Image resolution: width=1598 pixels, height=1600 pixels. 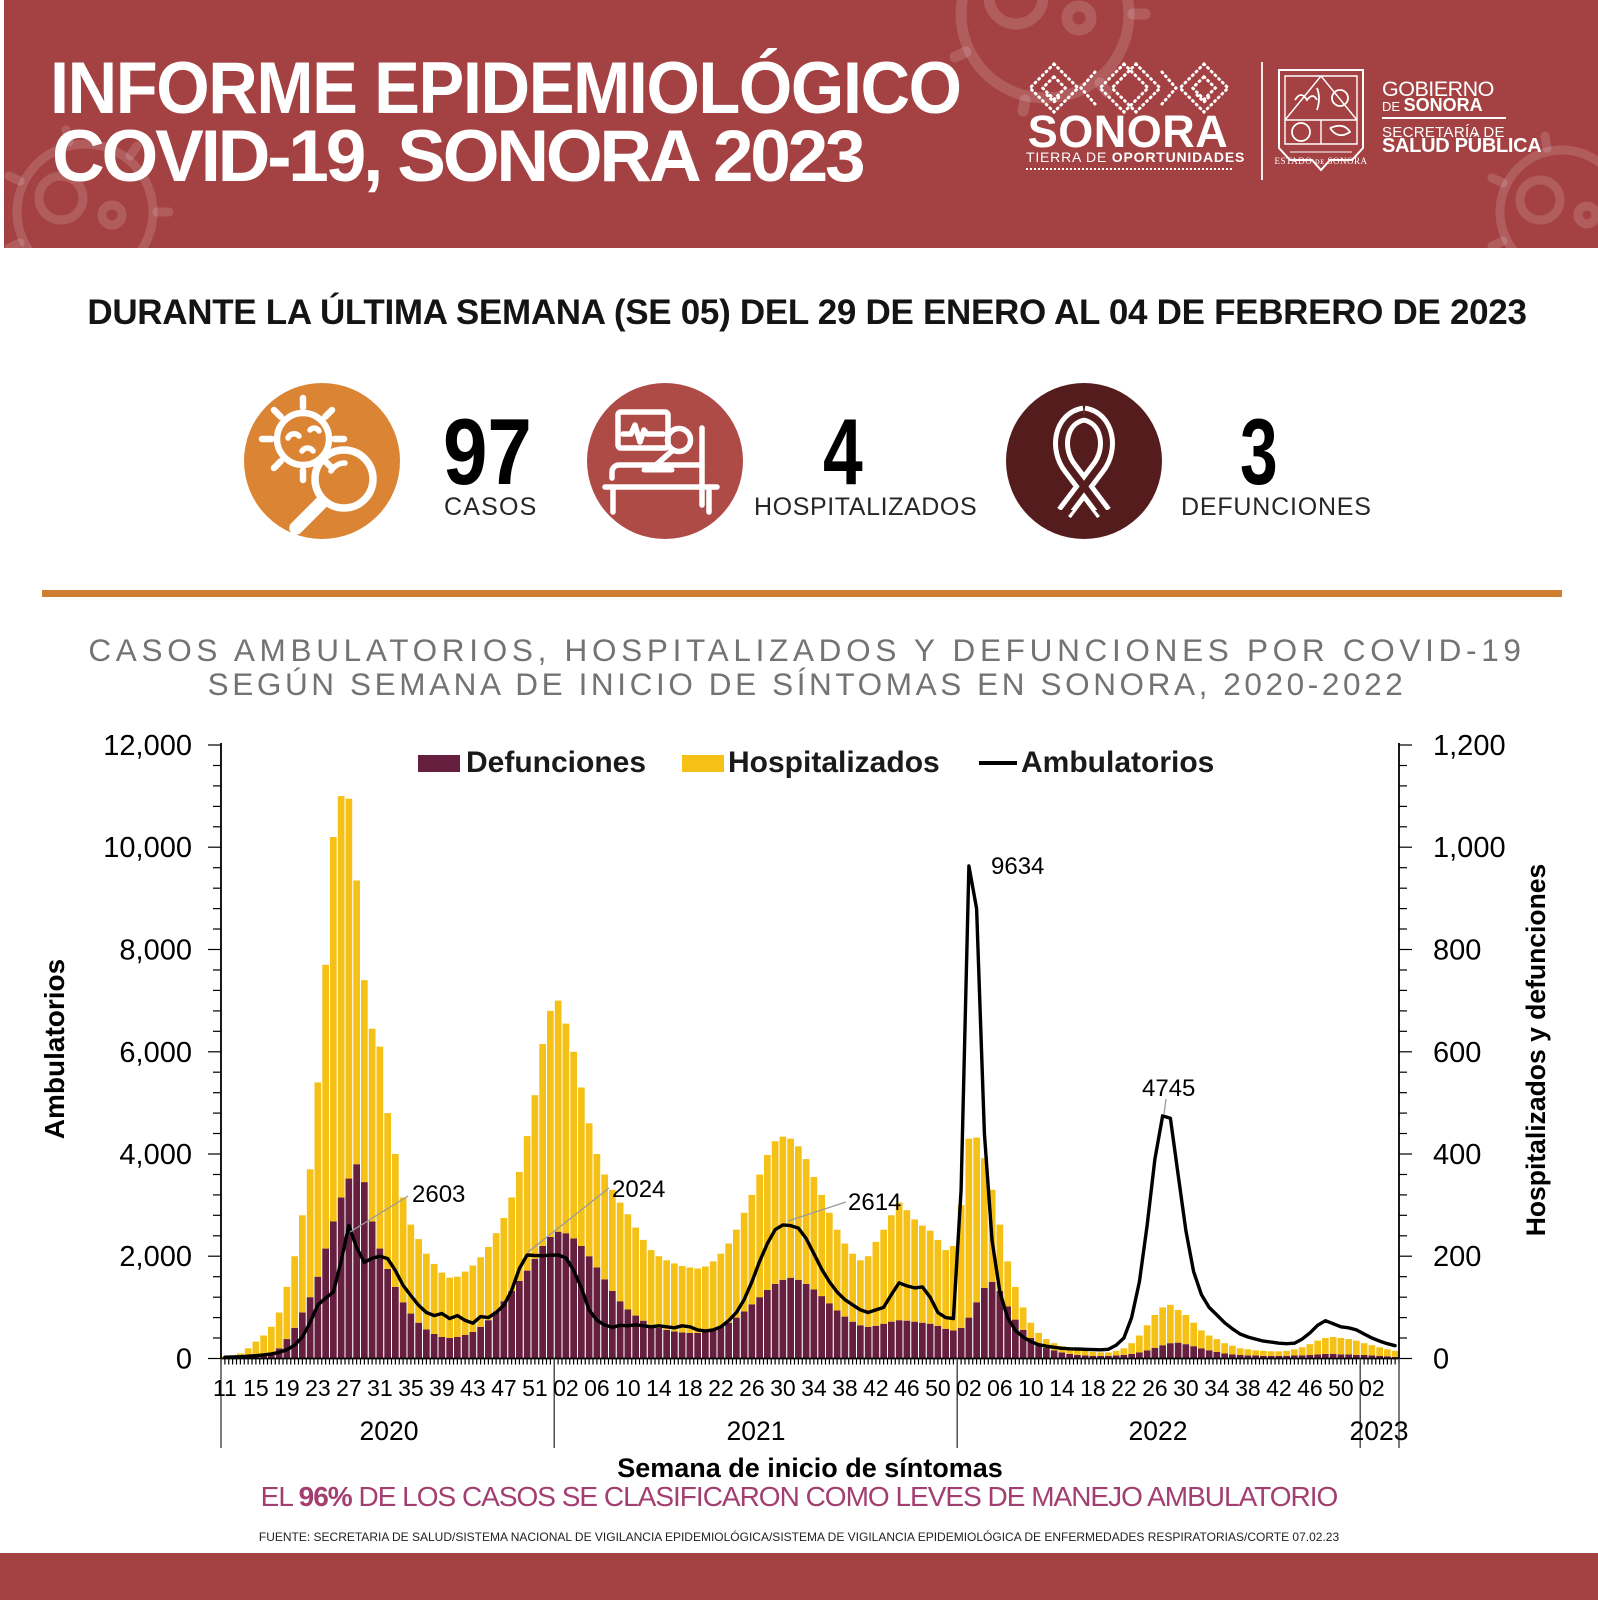 What do you see at coordinates (147, 746) in the screenshot?
I see `svg-text: 12,000` at bounding box center [147, 746].